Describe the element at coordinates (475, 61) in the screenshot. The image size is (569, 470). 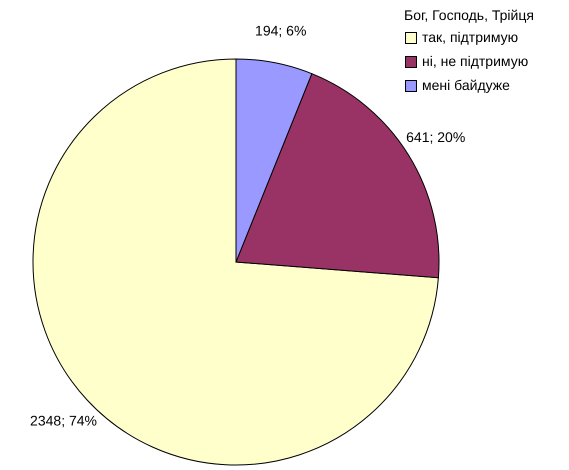
I see `legend-label: ні, не підтримую` at that location.